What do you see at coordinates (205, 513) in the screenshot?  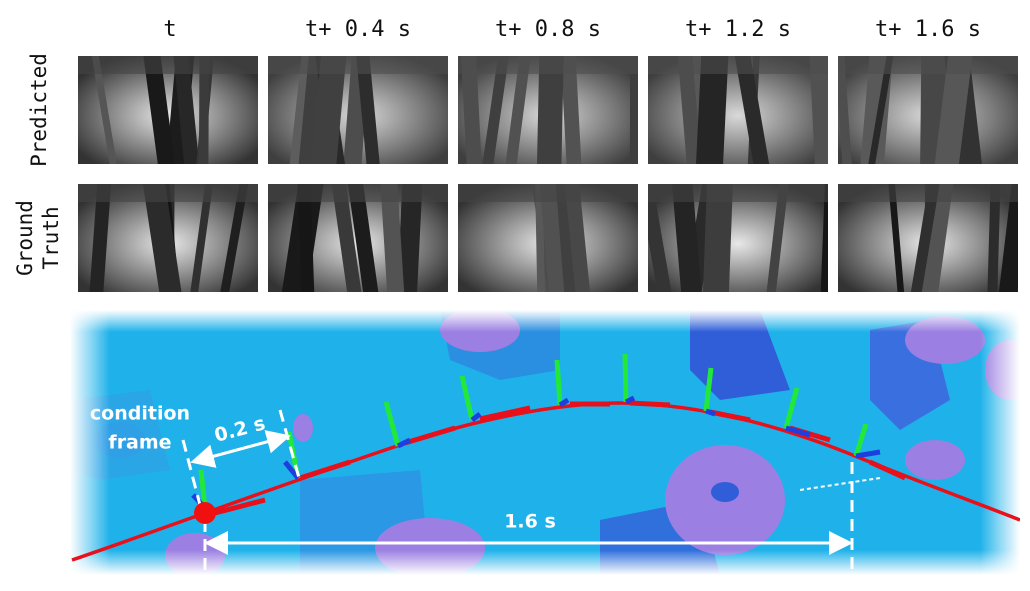 I see `condition-point` at bounding box center [205, 513].